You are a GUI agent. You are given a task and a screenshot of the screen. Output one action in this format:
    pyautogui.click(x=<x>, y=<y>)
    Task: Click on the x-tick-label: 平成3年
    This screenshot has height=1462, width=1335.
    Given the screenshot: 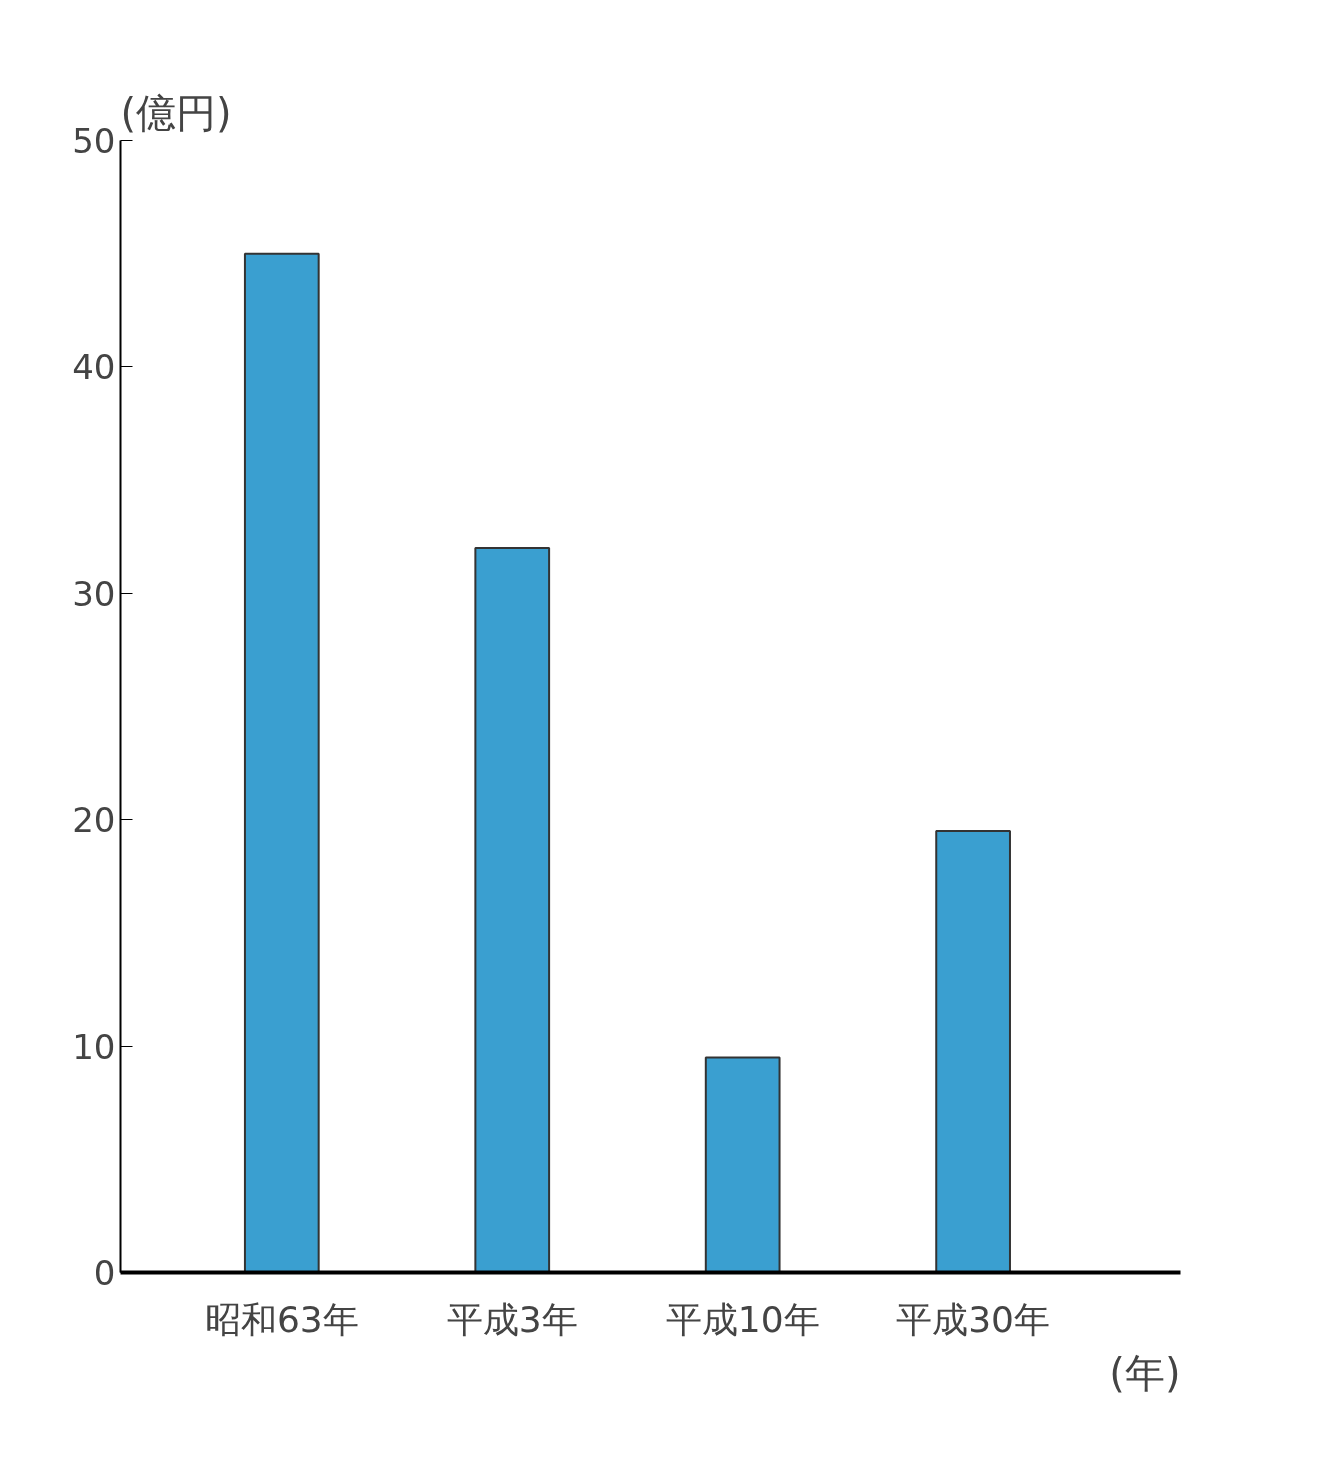 What is the action you would take?
    pyautogui.click(x=512, y=1319)
    